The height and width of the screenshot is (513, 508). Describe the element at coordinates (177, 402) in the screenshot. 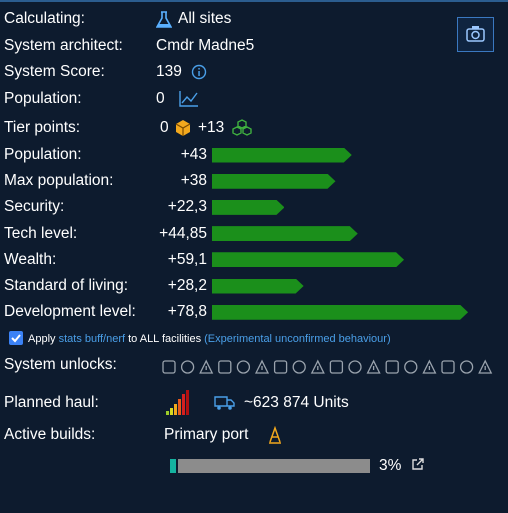

I see `signal-icon` at that location.